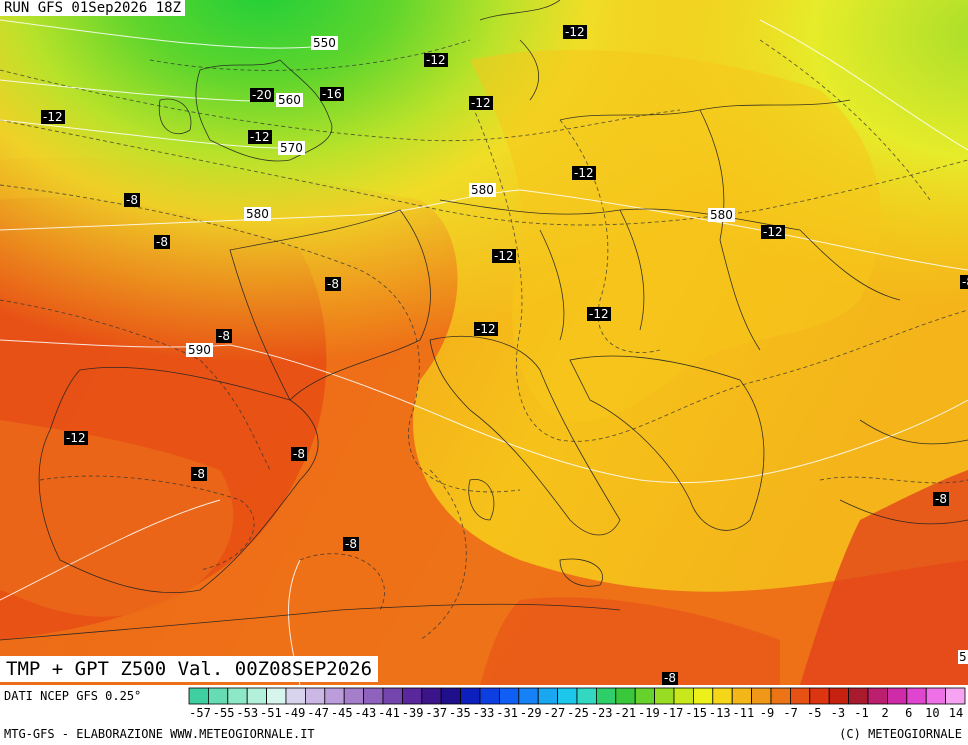  I want to click on scale-tick-label: 14, so click(956, 713).